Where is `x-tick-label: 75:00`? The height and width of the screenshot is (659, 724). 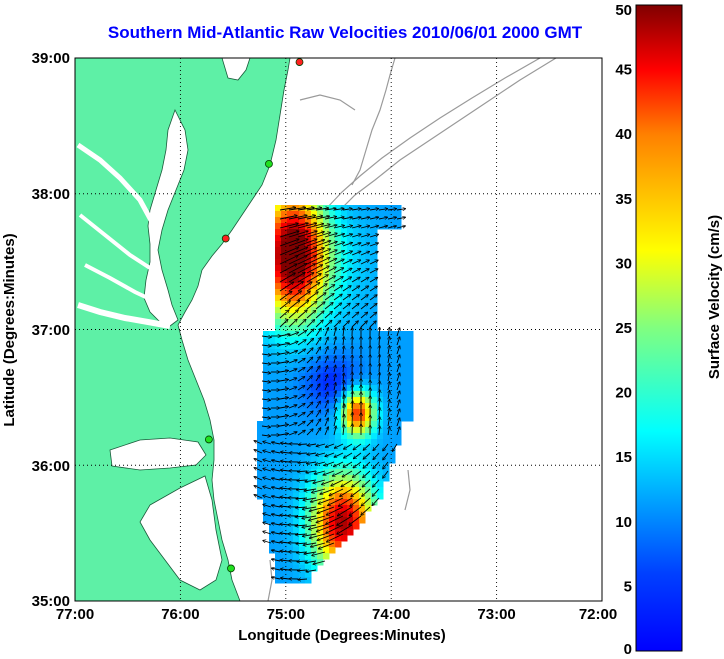 x-tick-label: 75:00 is located at coordinates (286, 614).